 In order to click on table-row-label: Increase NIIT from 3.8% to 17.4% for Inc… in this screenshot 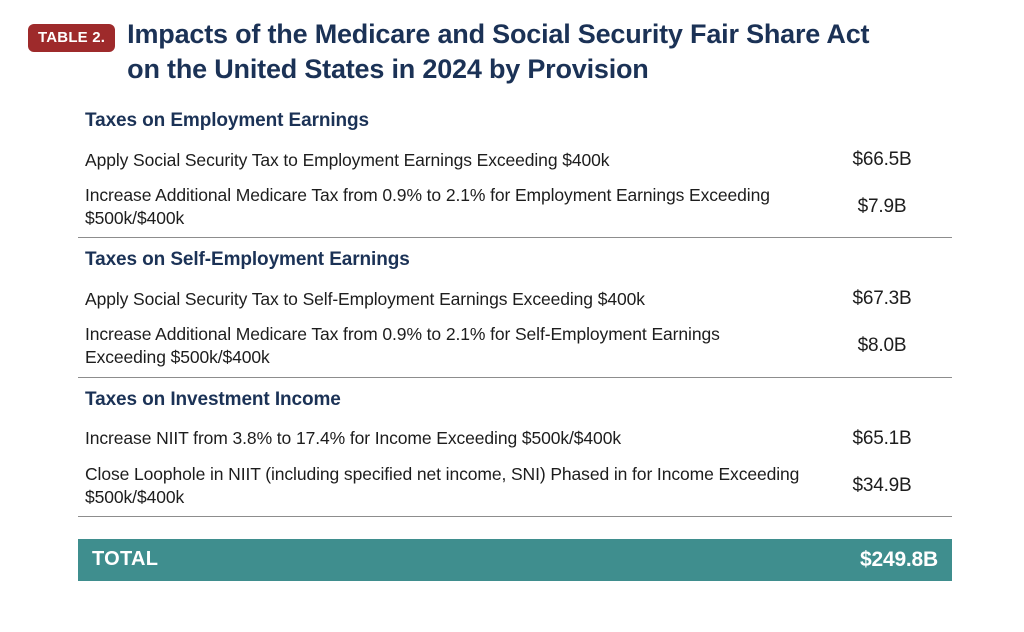, I will do `click(353, 438)`.